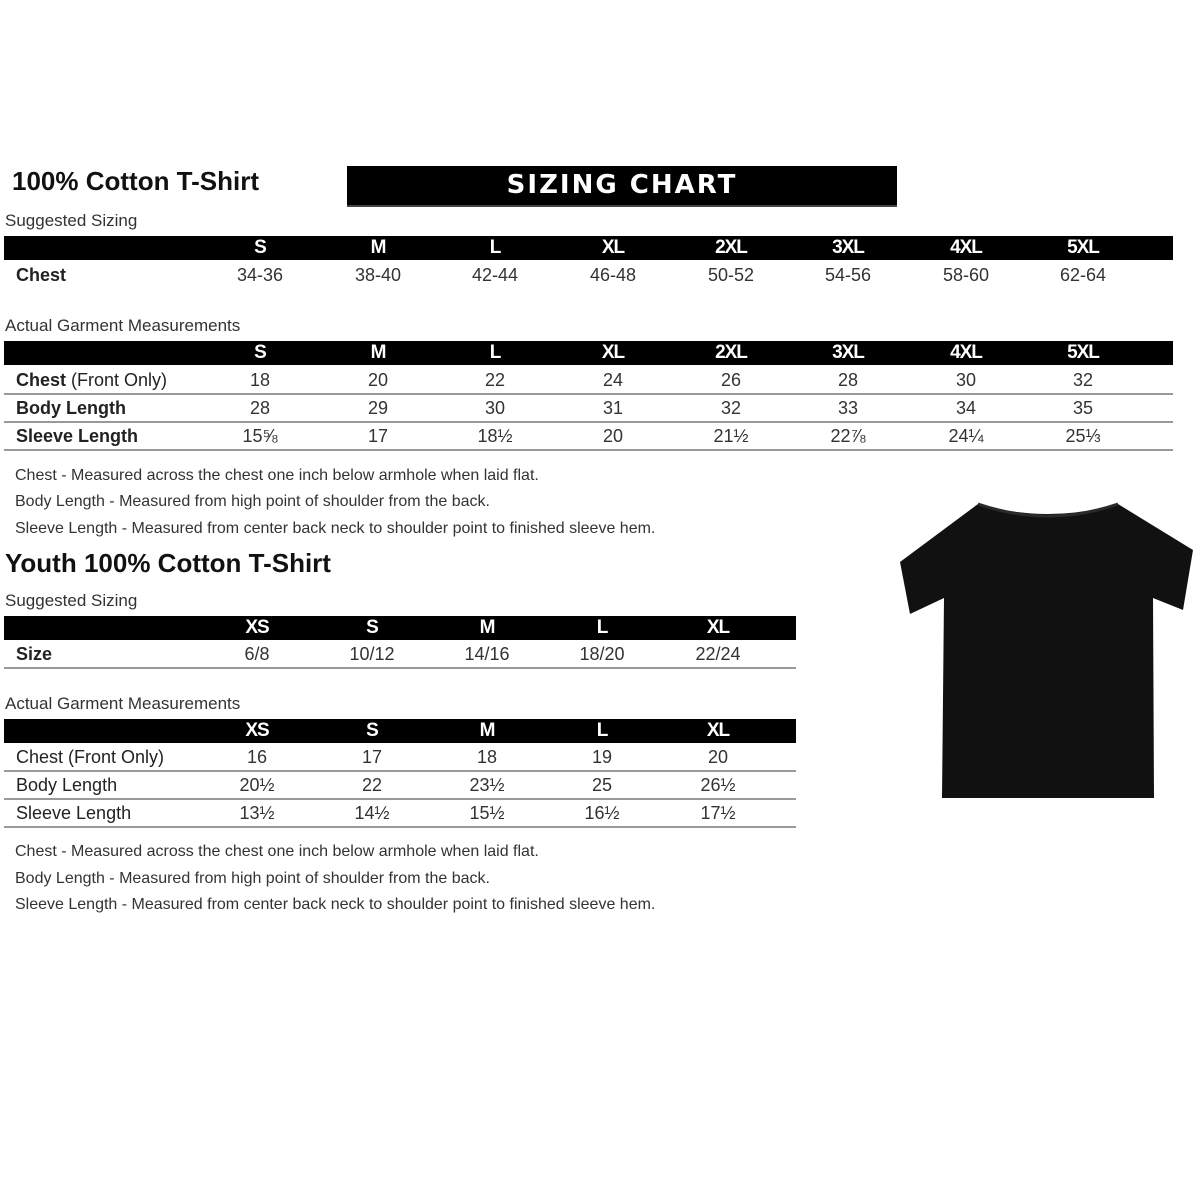 The height and width of the screenshot is (1200, 1200). What do you see at coordinates (731, 436) in the screenshot?
I see `table-cell: 21½` at bounding box center [731, 436].